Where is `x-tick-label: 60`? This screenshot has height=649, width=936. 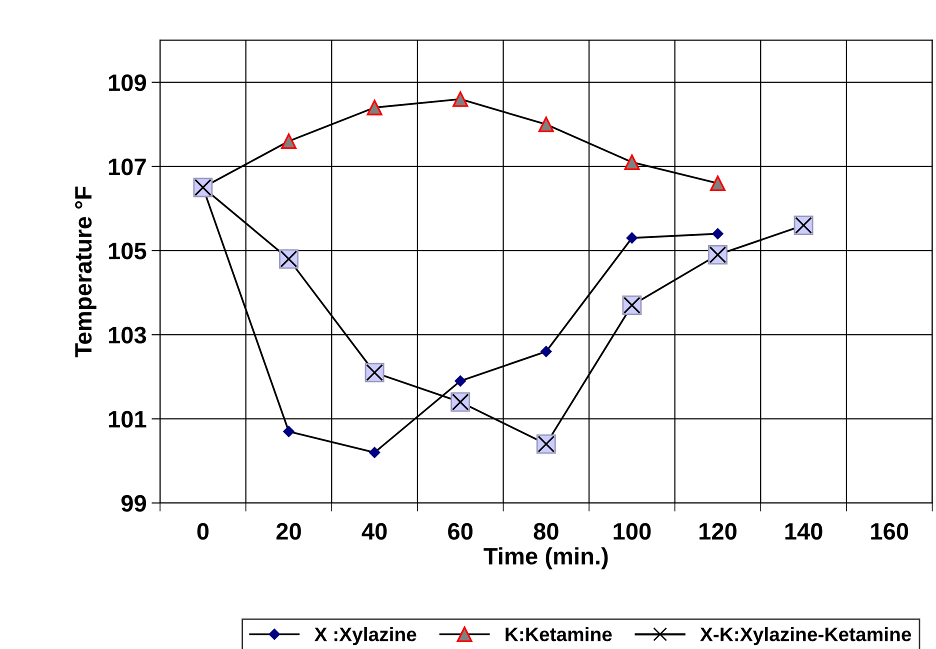
x-tick-label: 60 is located at coordinates (460, 531).